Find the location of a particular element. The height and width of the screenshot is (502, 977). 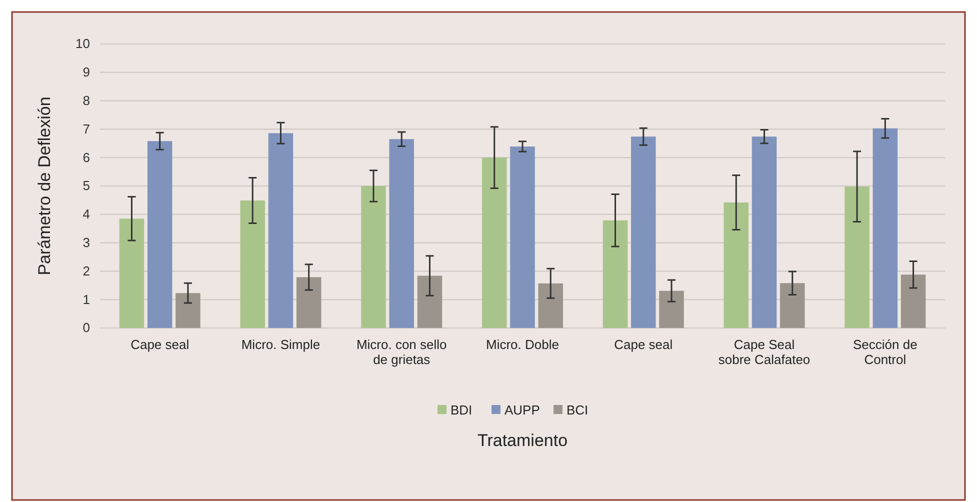

y-tick-label: 1 is located at coordinates (86, 299).